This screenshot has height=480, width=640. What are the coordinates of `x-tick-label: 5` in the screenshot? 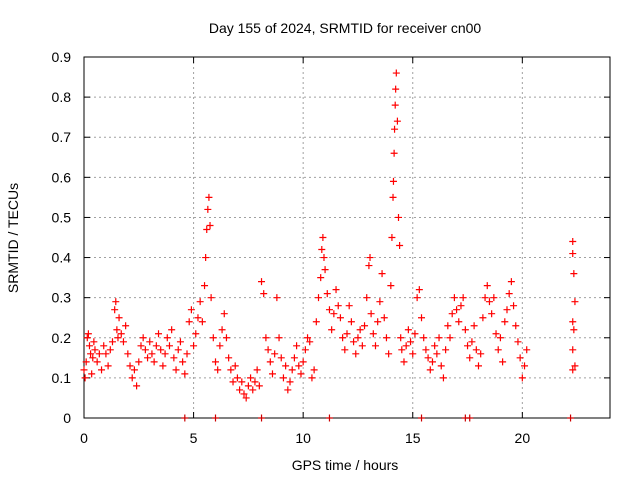 It's located at (194, 438).